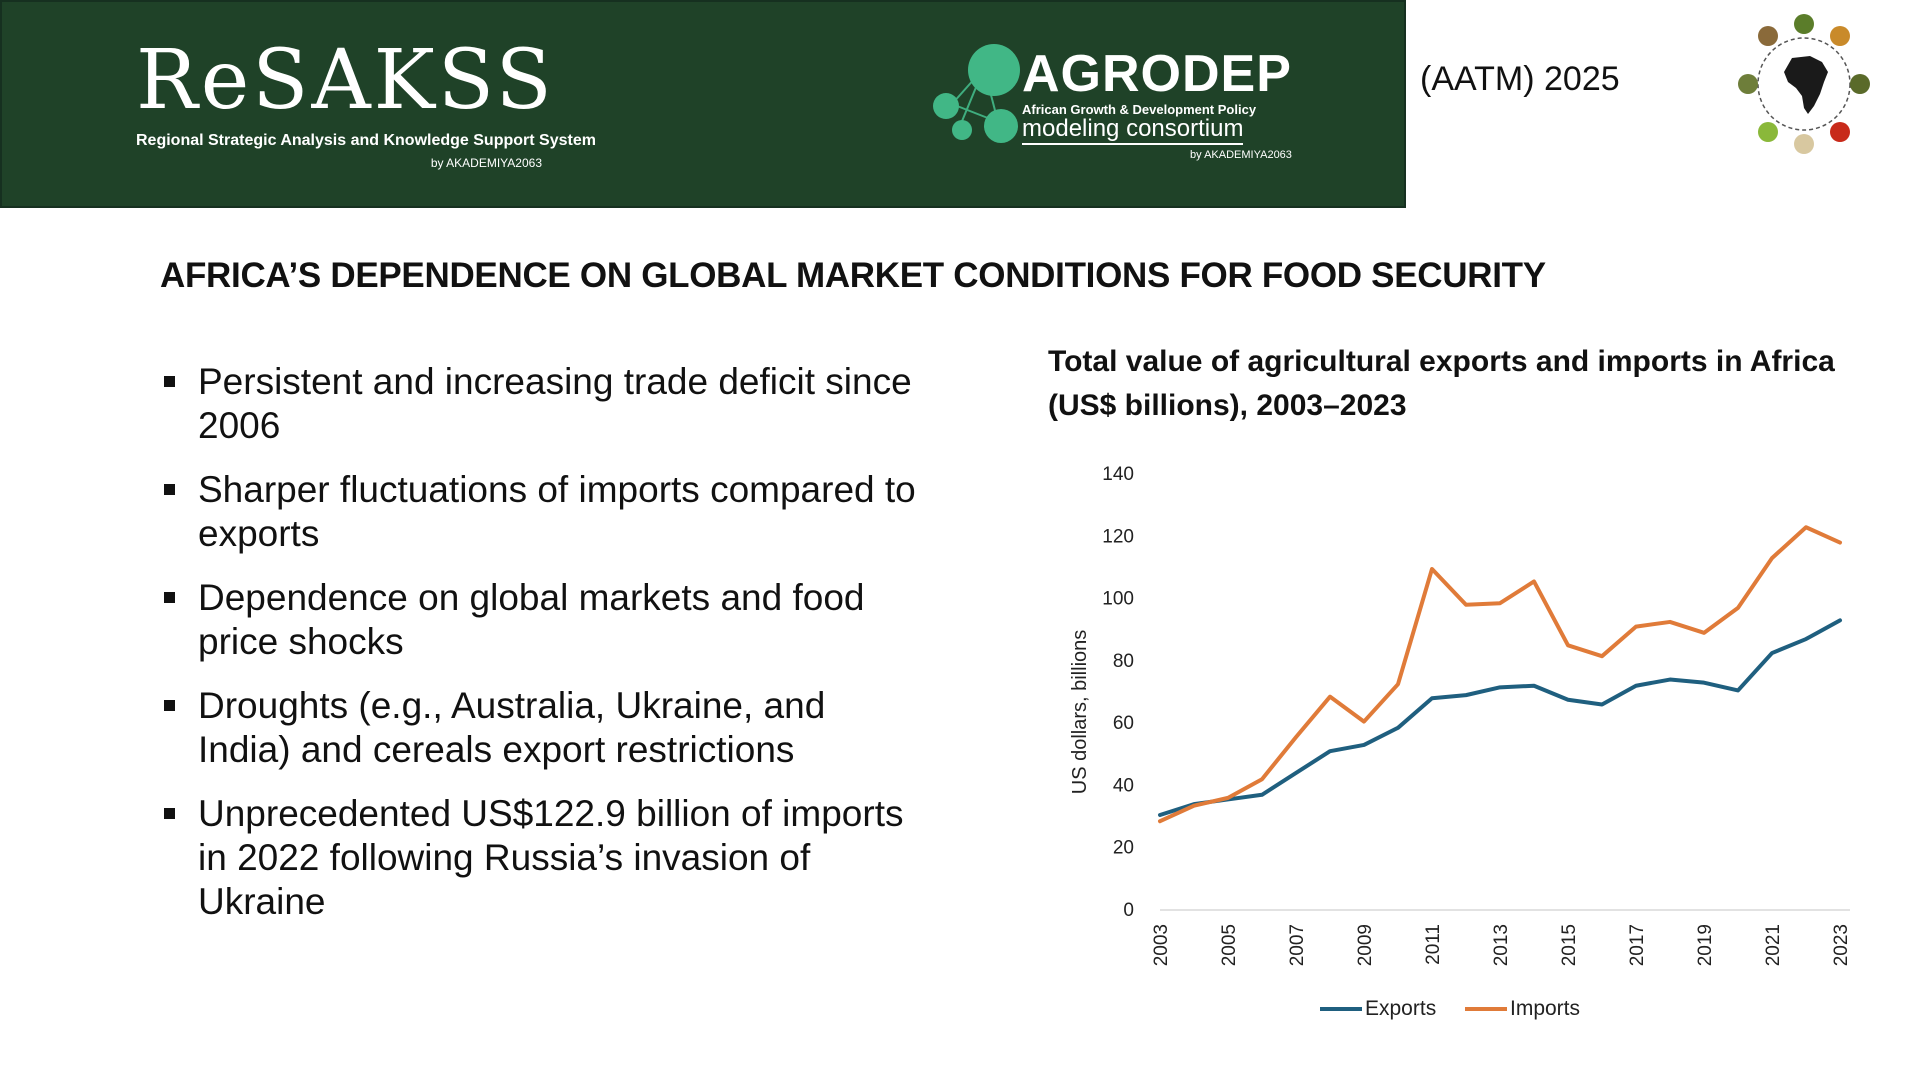  Describe the element at coordinates (1123, 723) in the screenshot. I see `y-tick-label: 60` at that location.